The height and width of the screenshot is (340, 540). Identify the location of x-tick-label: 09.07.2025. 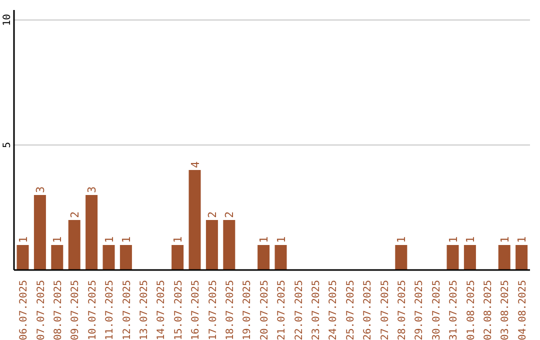
(76, 310).